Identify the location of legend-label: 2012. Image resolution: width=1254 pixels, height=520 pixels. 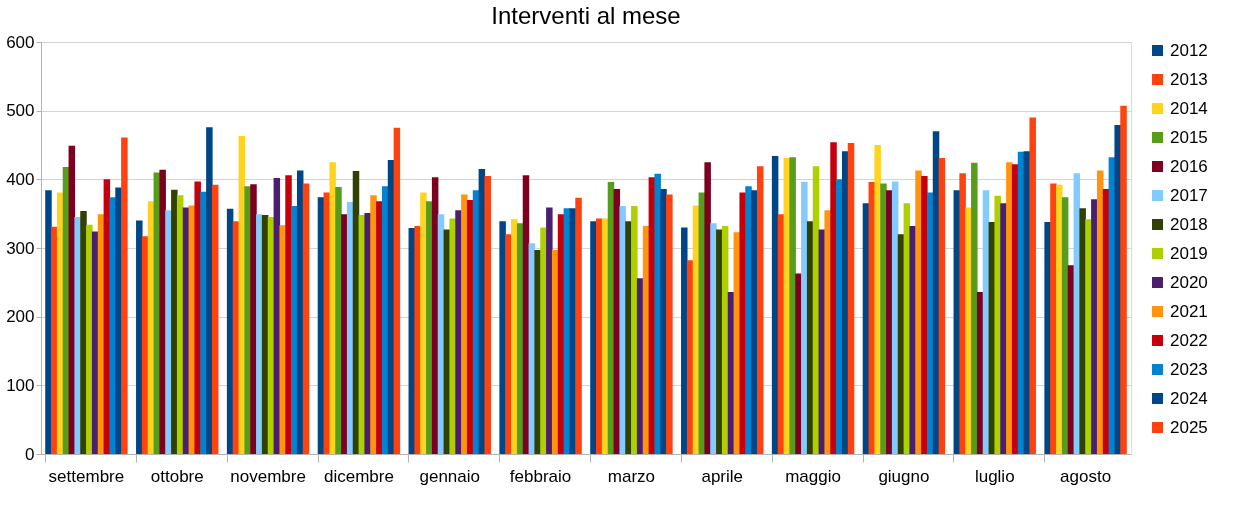
(1189, 50).